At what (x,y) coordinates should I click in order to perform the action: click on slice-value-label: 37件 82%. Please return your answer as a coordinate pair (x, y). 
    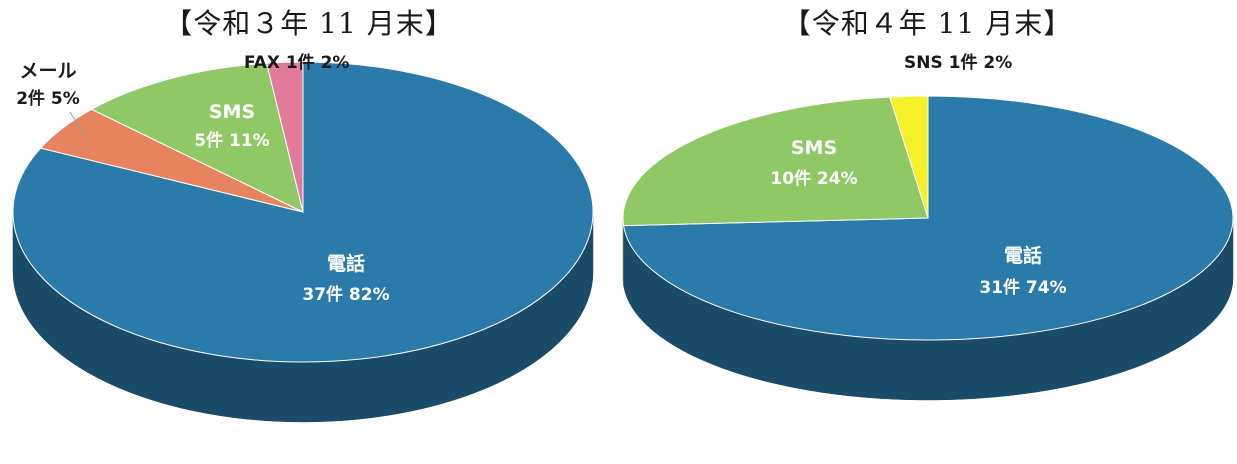
    Looking at the image, I should click on (345, 294).